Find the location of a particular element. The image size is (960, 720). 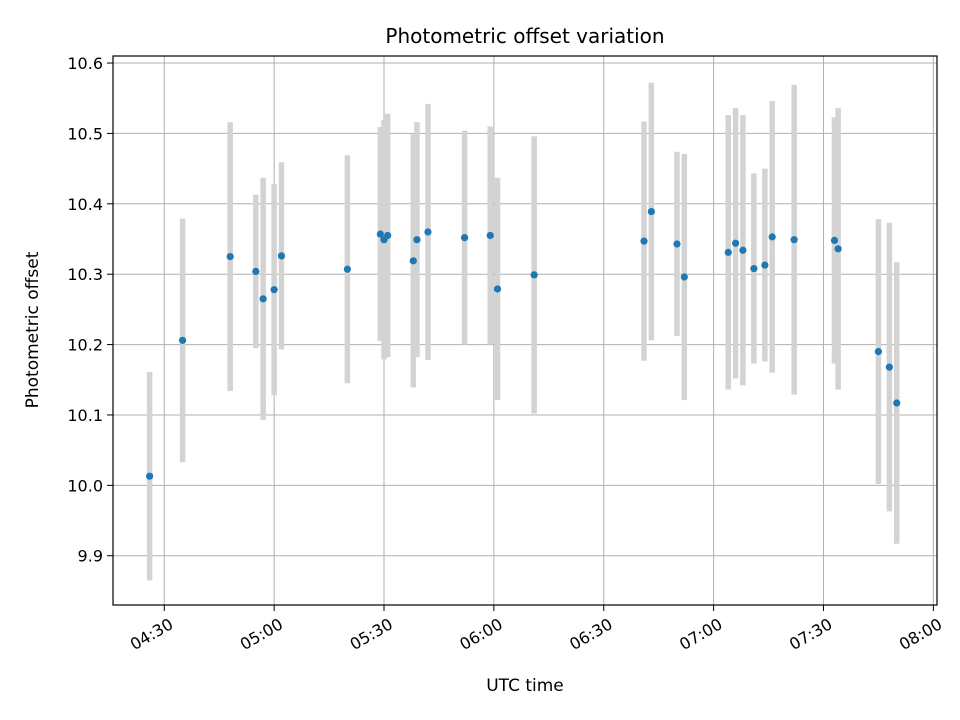

y-tick-label: 10.0 is located at coordinates (85, 485).